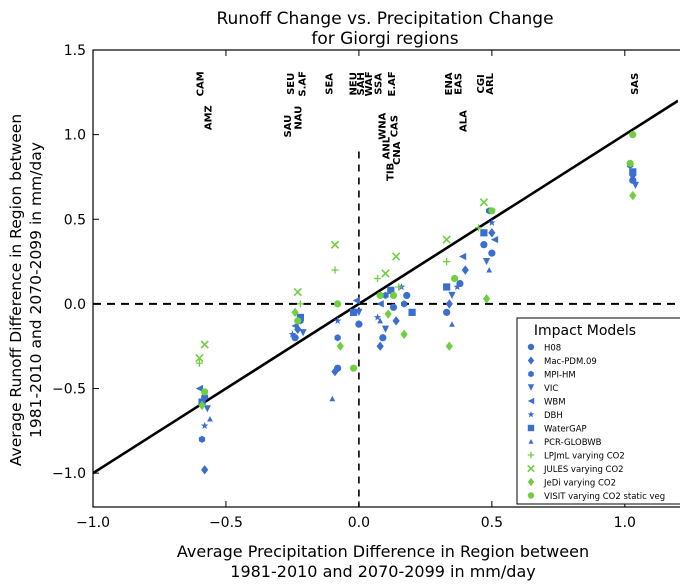 The width and height of the screenshot is (680, 584). I want to click on region-label: SAH, so click(361, 83).